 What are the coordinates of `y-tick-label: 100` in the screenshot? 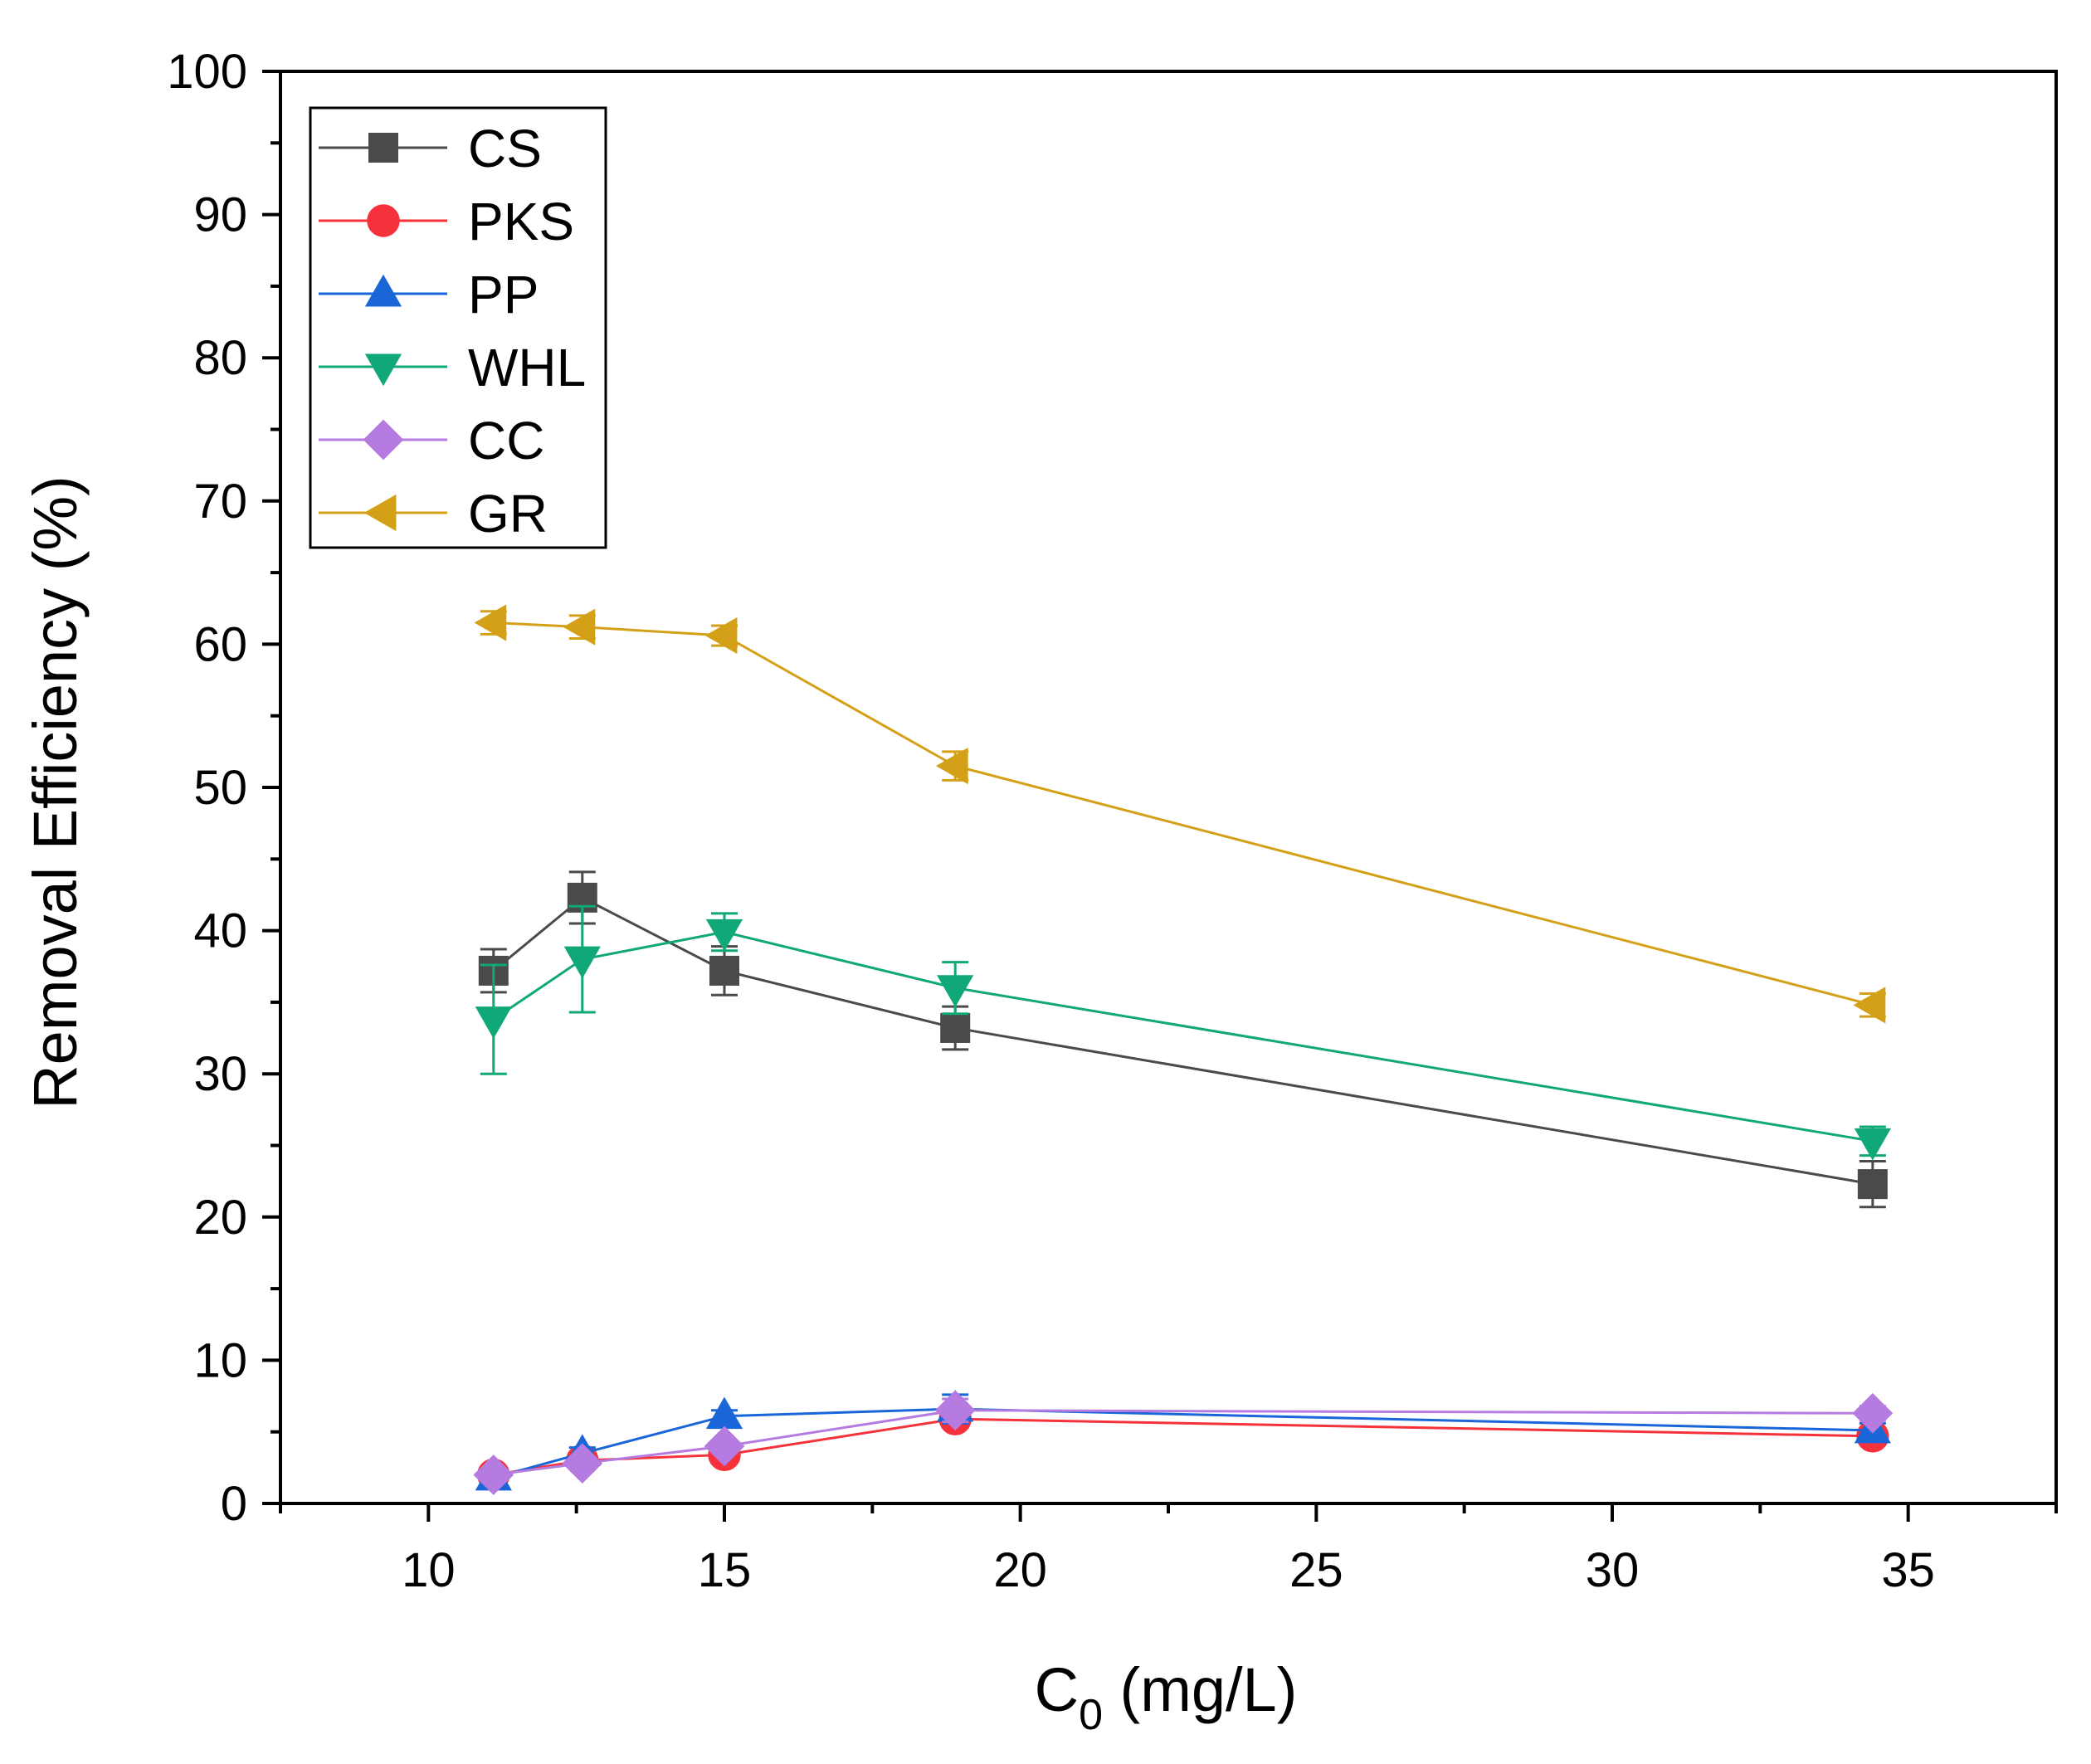 It's located at (207, 72).